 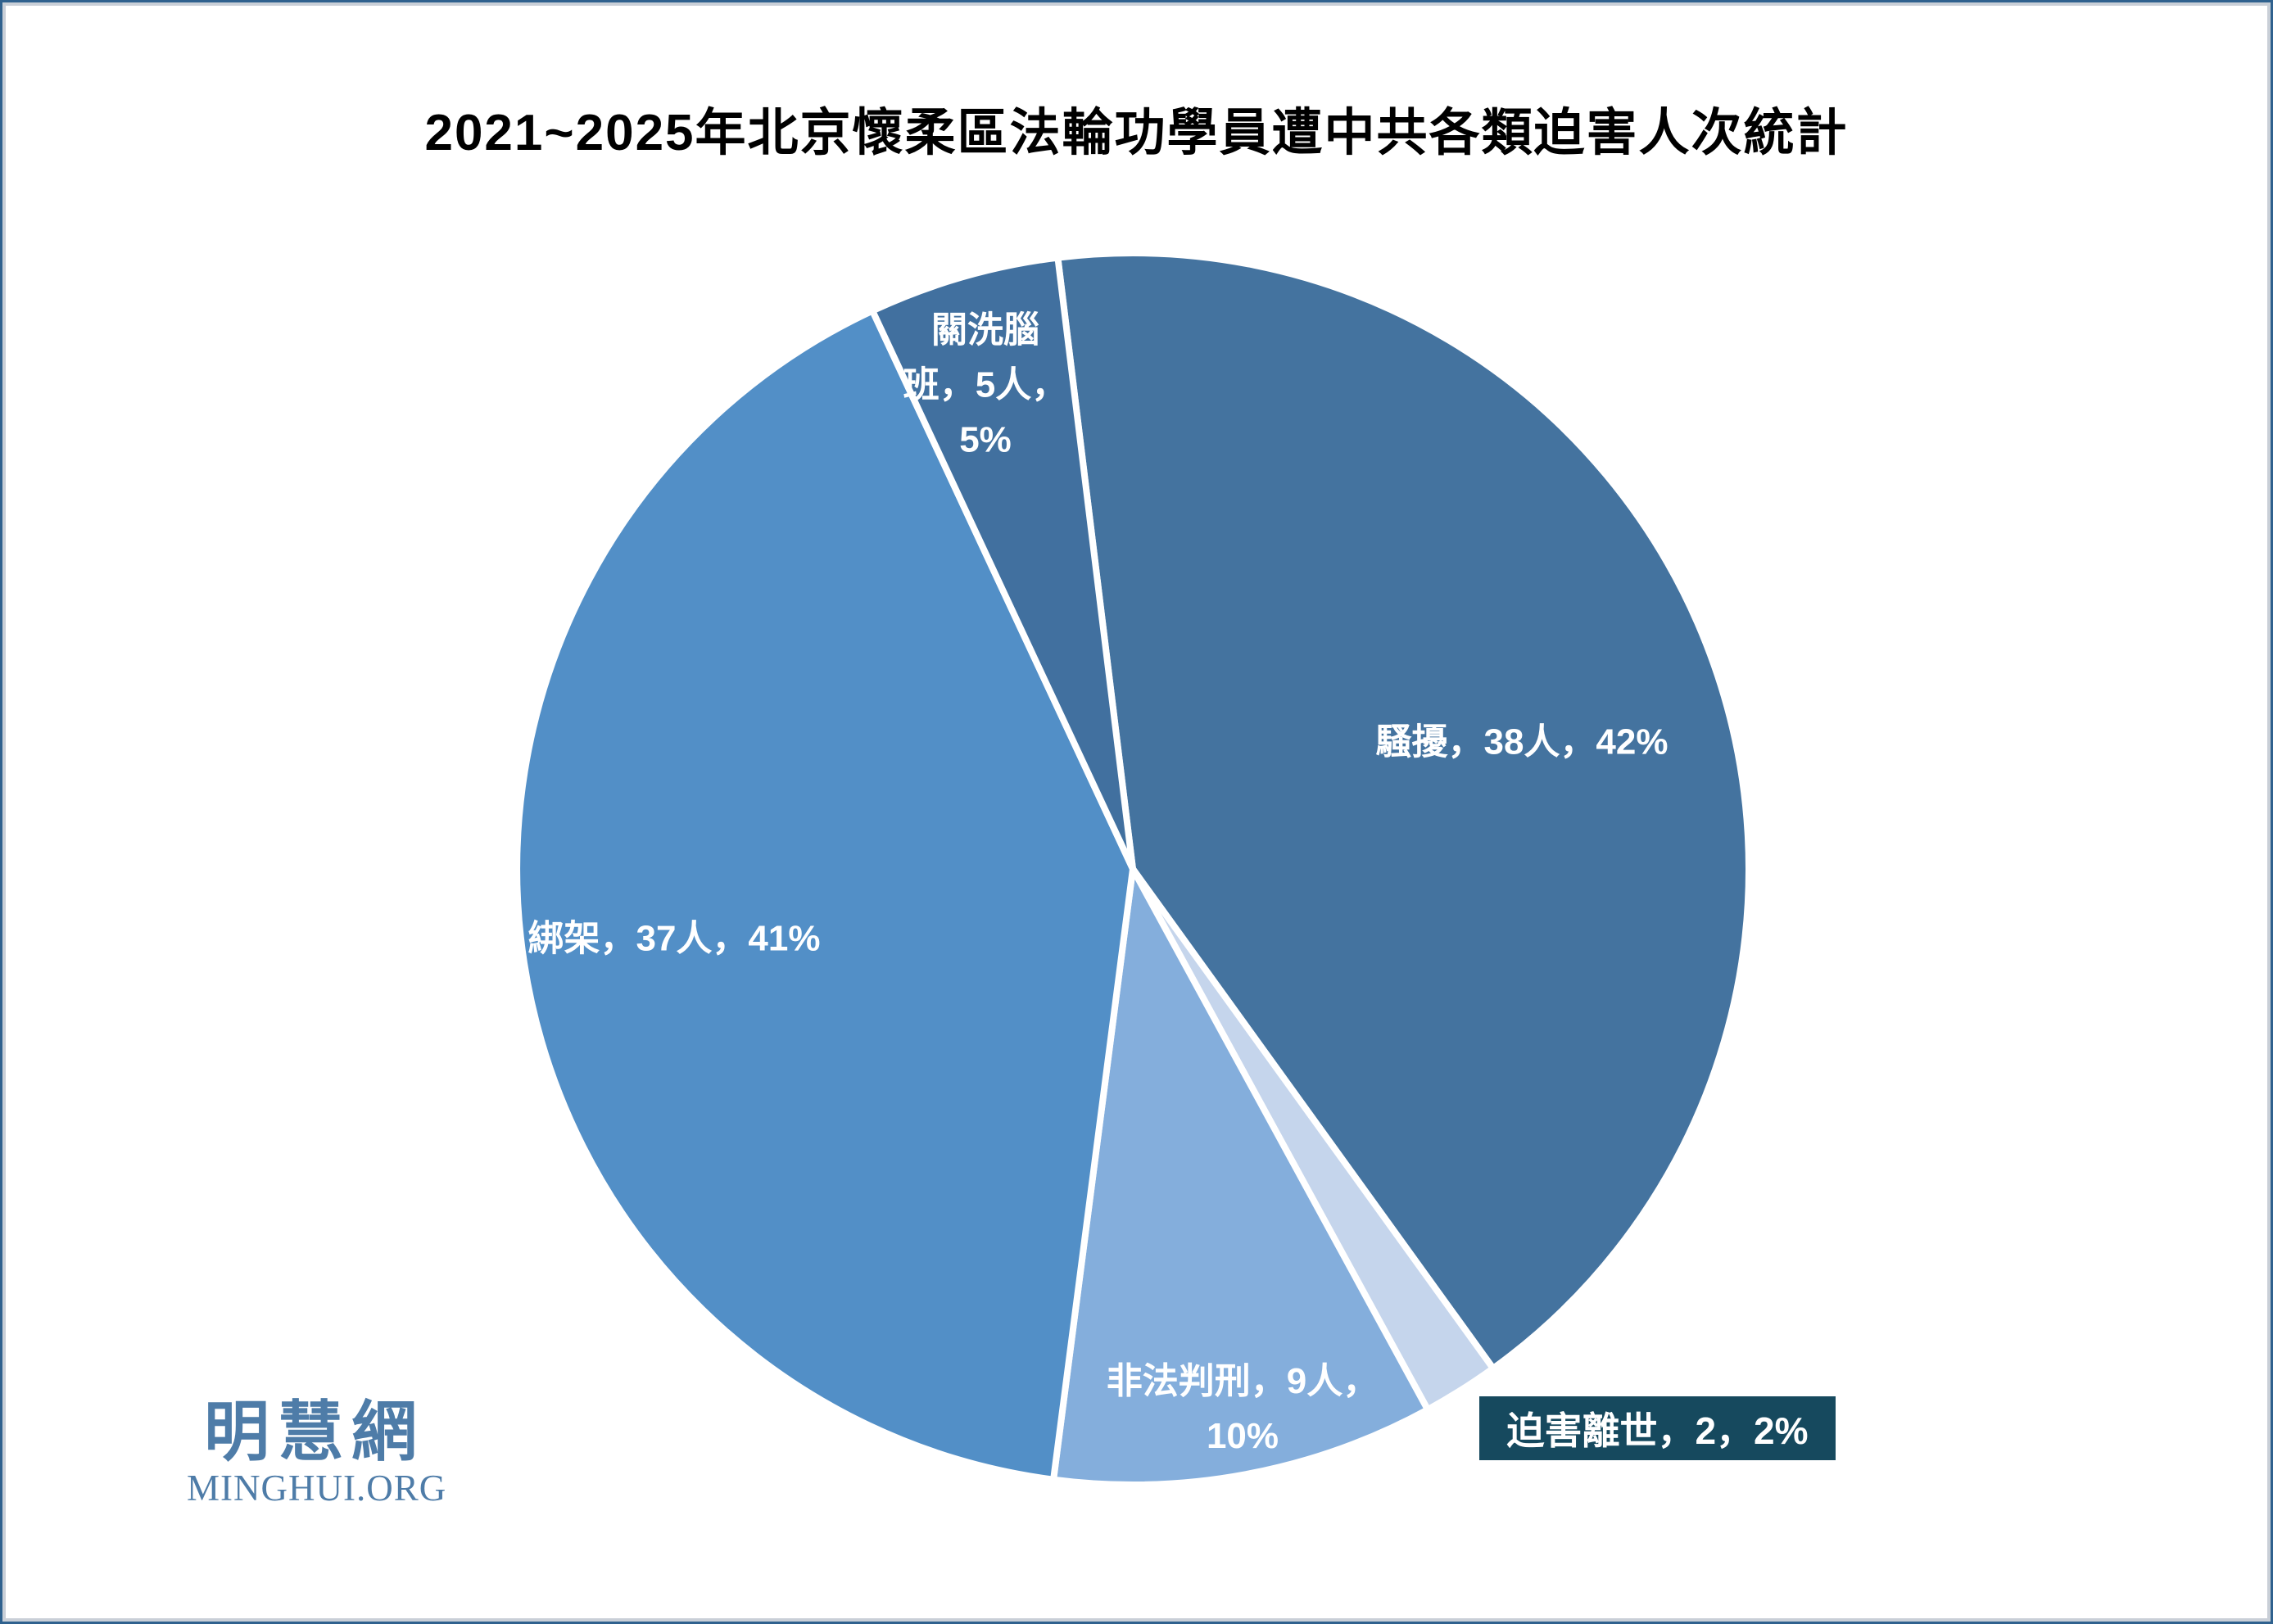 I want to click on slice-label-line: 騷擾，38人，42%, so click(x=1522, y=742).